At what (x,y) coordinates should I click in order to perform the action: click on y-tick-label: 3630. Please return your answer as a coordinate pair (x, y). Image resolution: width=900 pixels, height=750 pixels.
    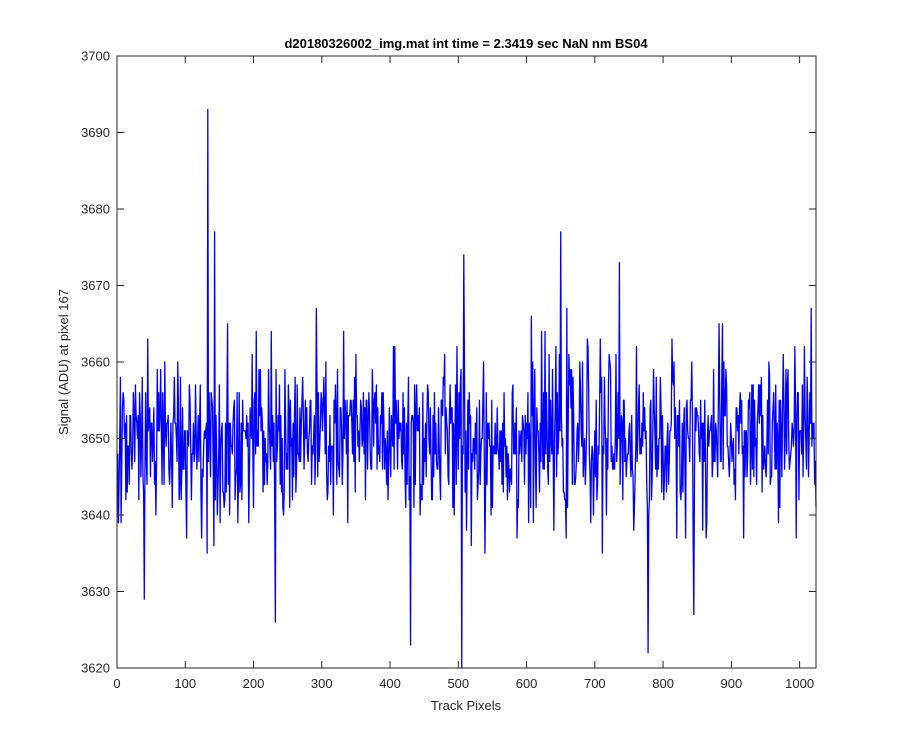
    Looking at the image, I should click on (95, 591).